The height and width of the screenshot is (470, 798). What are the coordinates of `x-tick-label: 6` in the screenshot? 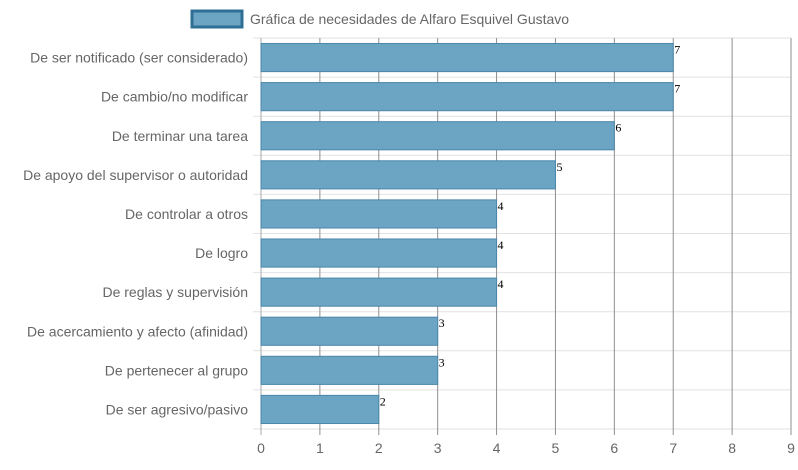 It's located at (614, 448).